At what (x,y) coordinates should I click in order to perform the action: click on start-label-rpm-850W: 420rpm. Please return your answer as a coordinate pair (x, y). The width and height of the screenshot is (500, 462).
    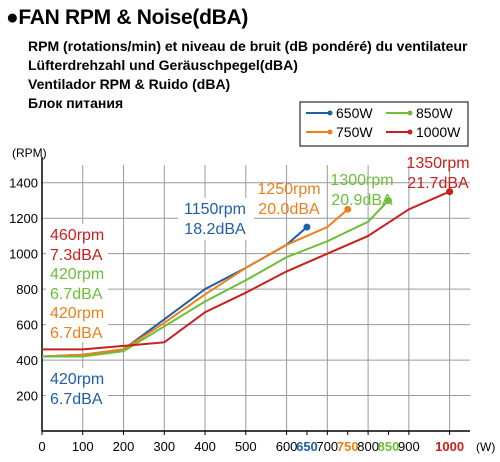
    Looking at the image, I should click on (77, 274).